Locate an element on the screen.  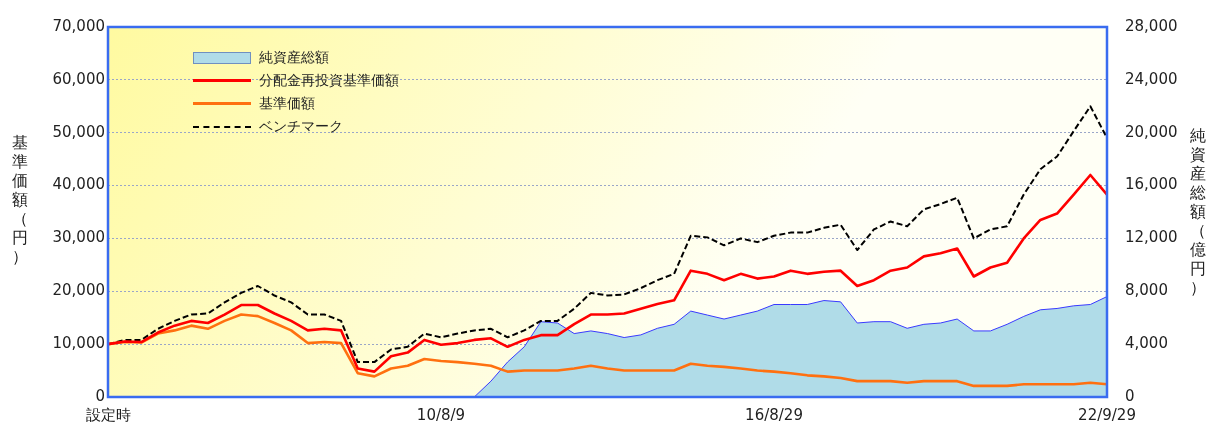
legend-label: 分配金再投資基準価額 is located at coordinates (329, 80).